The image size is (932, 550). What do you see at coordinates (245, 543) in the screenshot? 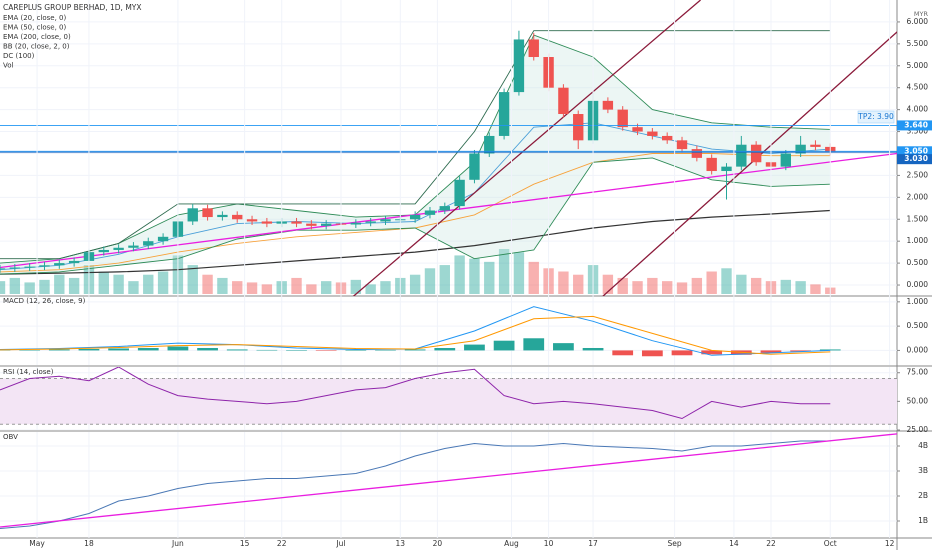
I see `x-tick-label: 15` at bounding box center [245, 543].